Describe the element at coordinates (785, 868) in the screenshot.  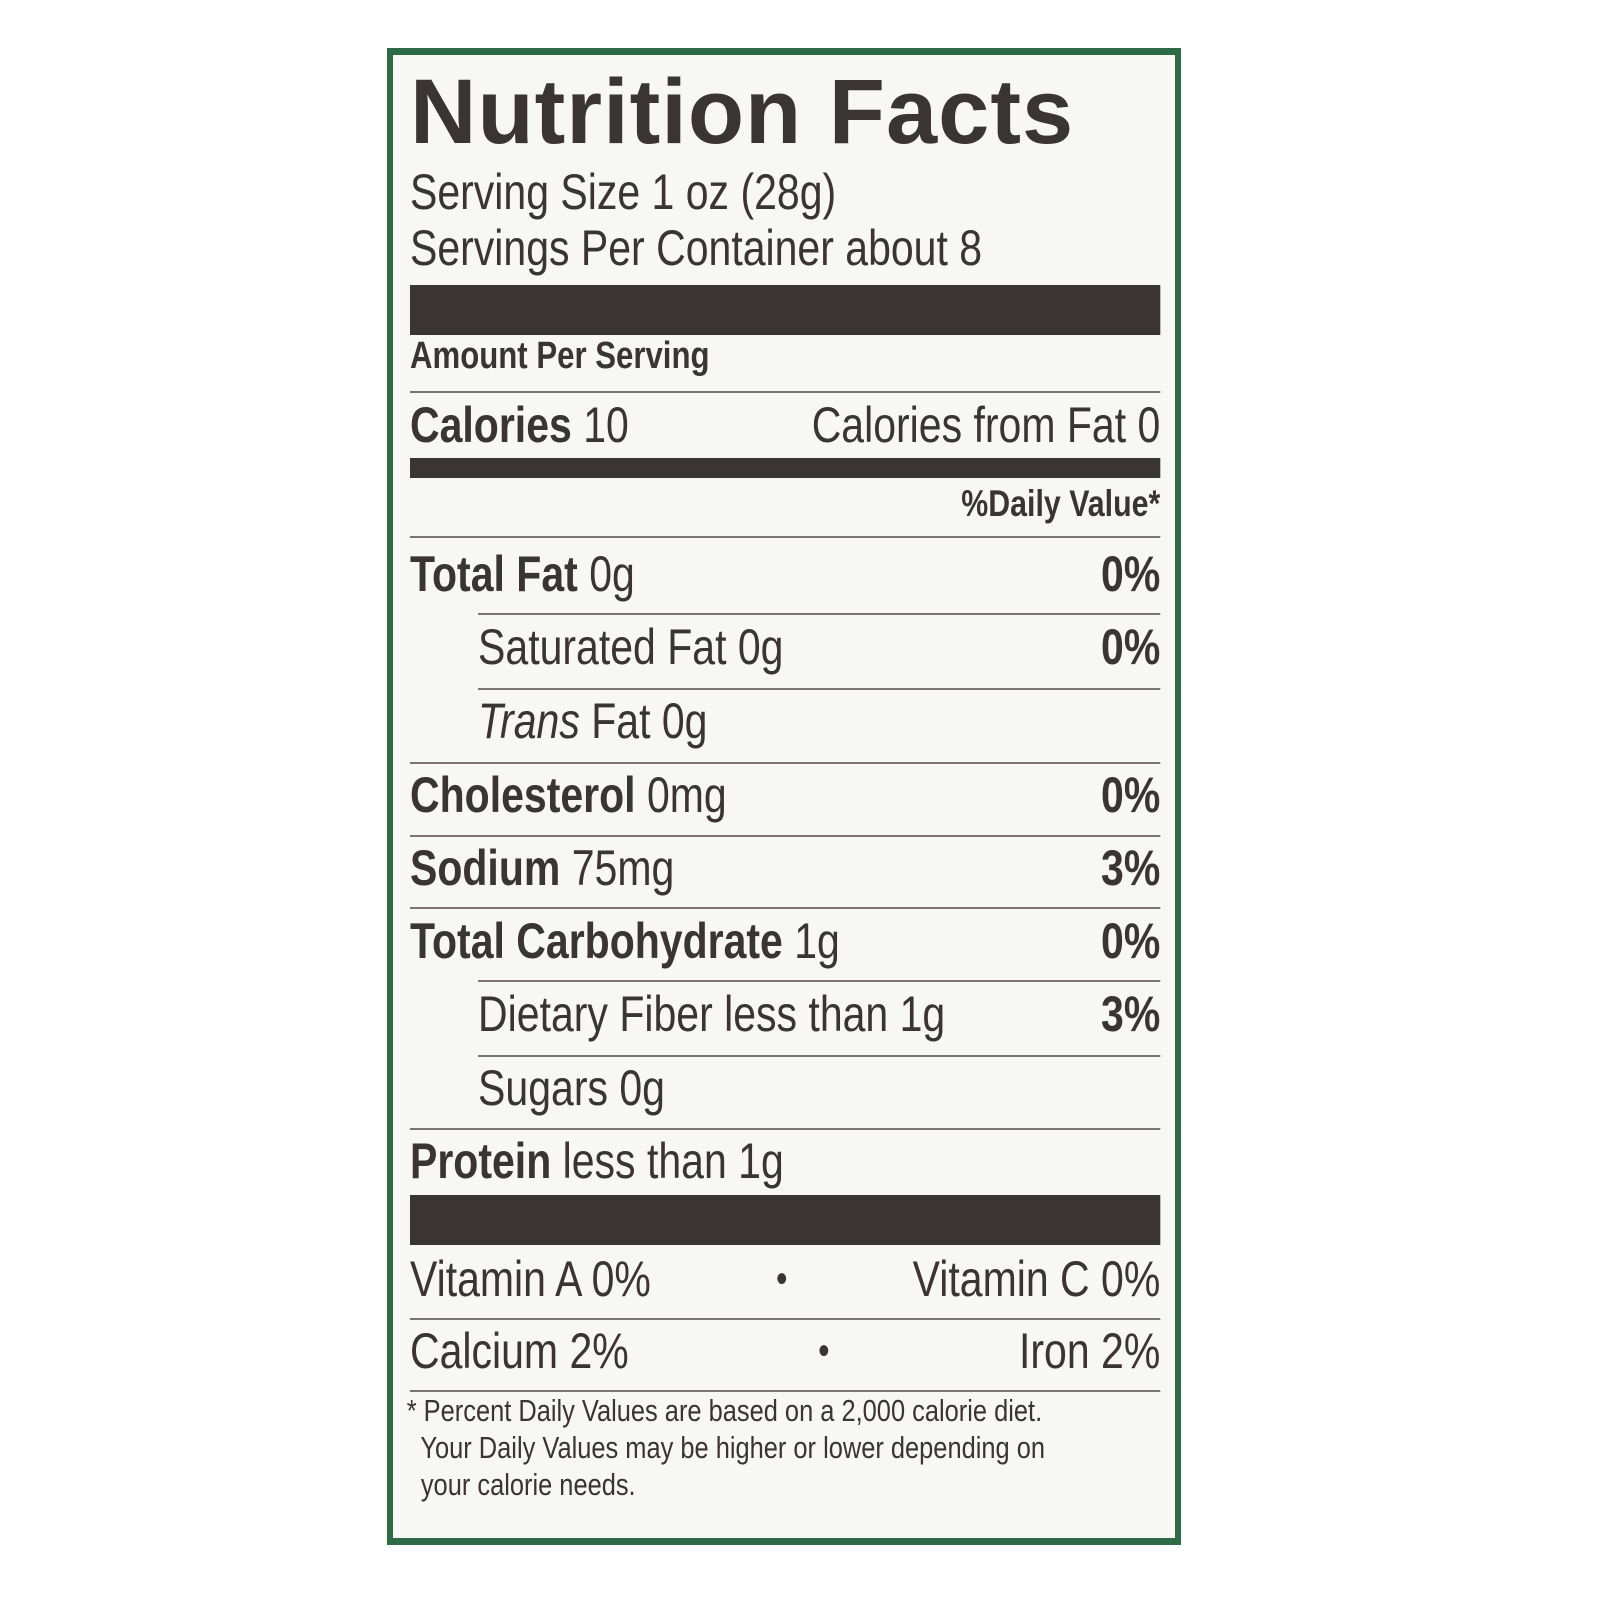
I see `nutrient-row-sodium: Sodium 75mg 3%` at that location.